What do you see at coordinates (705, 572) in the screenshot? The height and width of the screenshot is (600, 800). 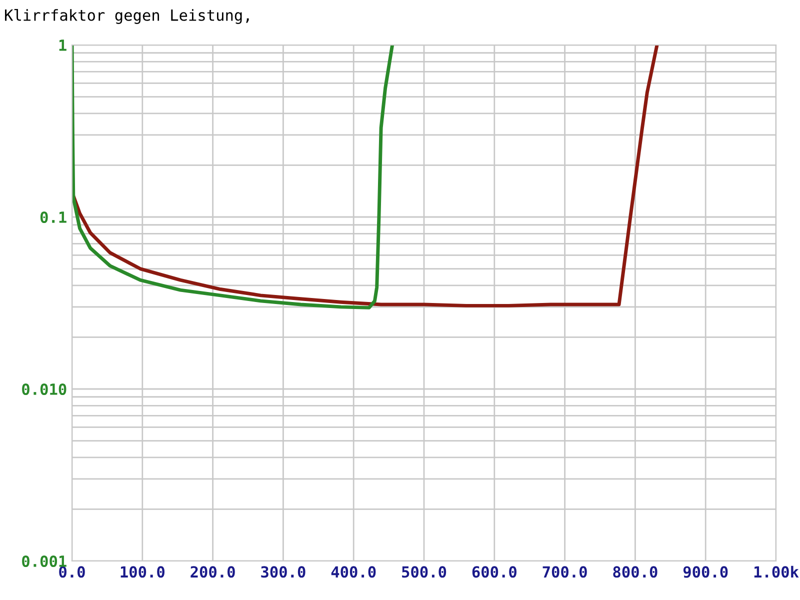 I see `x-tick-label: 900.0` at bounding box center [705, 572].